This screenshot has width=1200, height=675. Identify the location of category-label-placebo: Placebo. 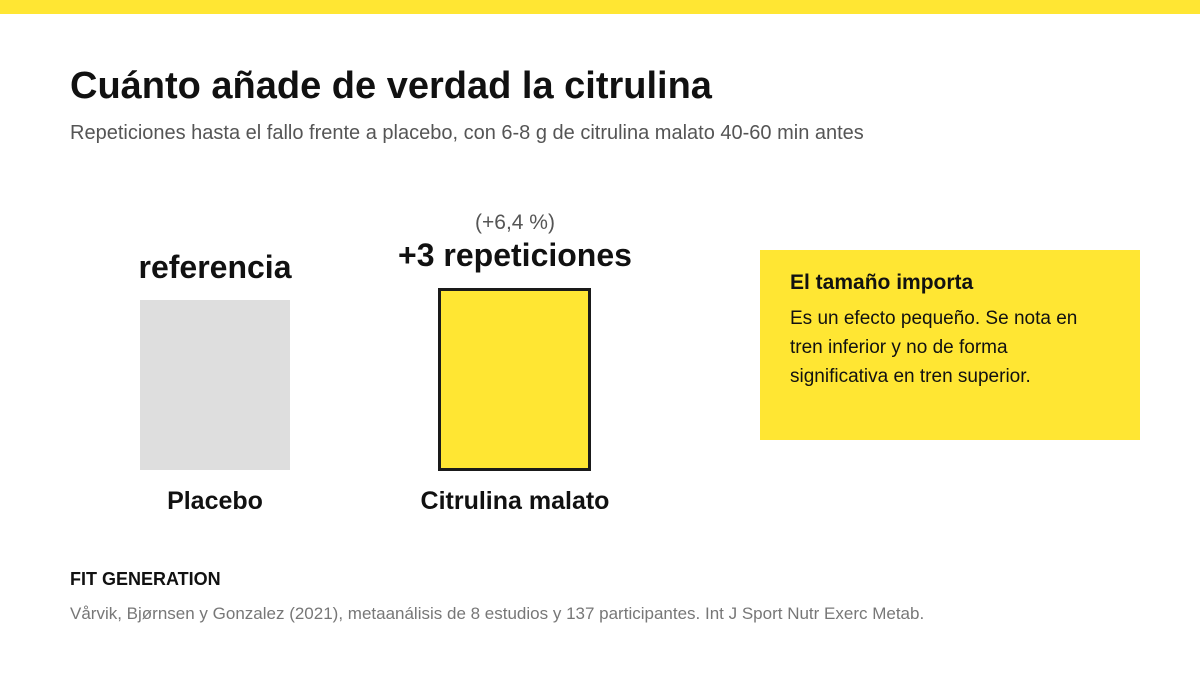
(215, 501).